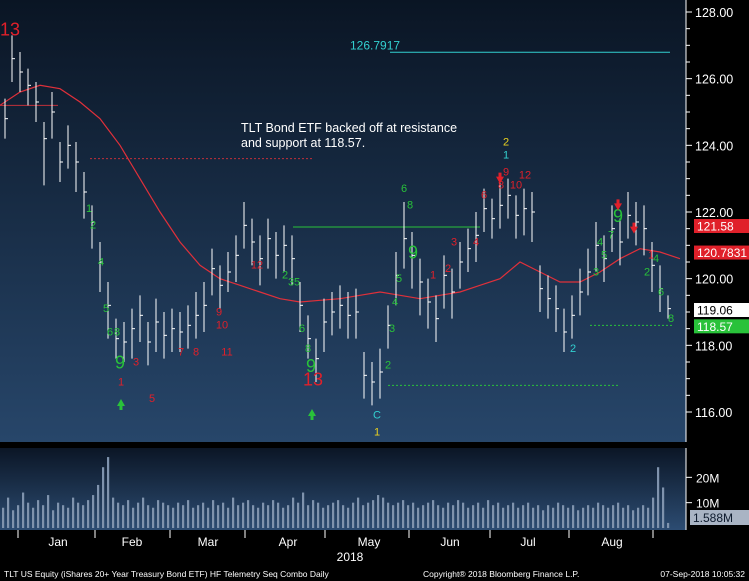  What do you see at coordinates (611, 542) in the screenshot?
I see `x-tick-label: Aug` at bounding box center [611, 542].